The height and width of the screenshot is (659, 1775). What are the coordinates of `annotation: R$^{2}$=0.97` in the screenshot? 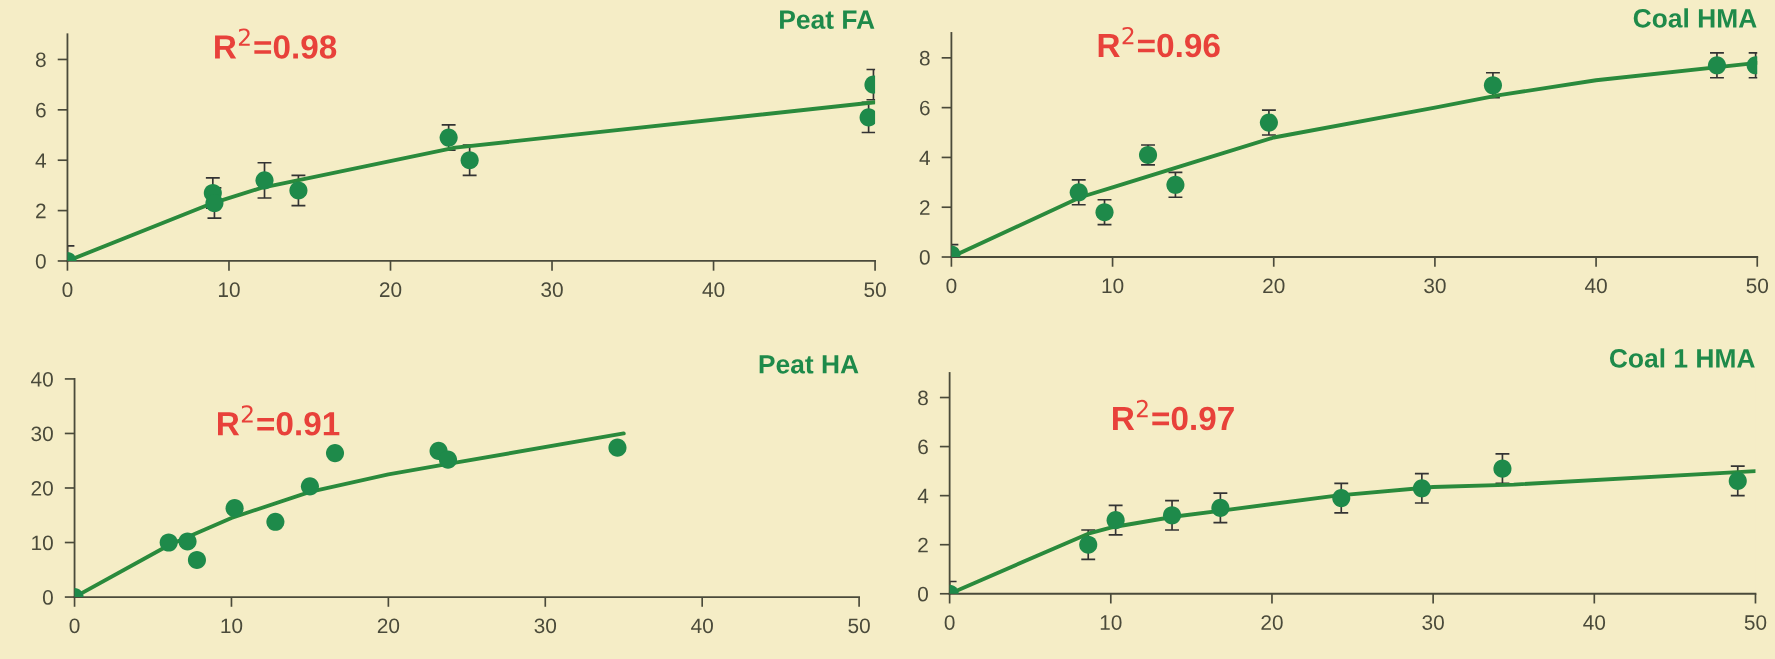 It's located at (1173, 415).